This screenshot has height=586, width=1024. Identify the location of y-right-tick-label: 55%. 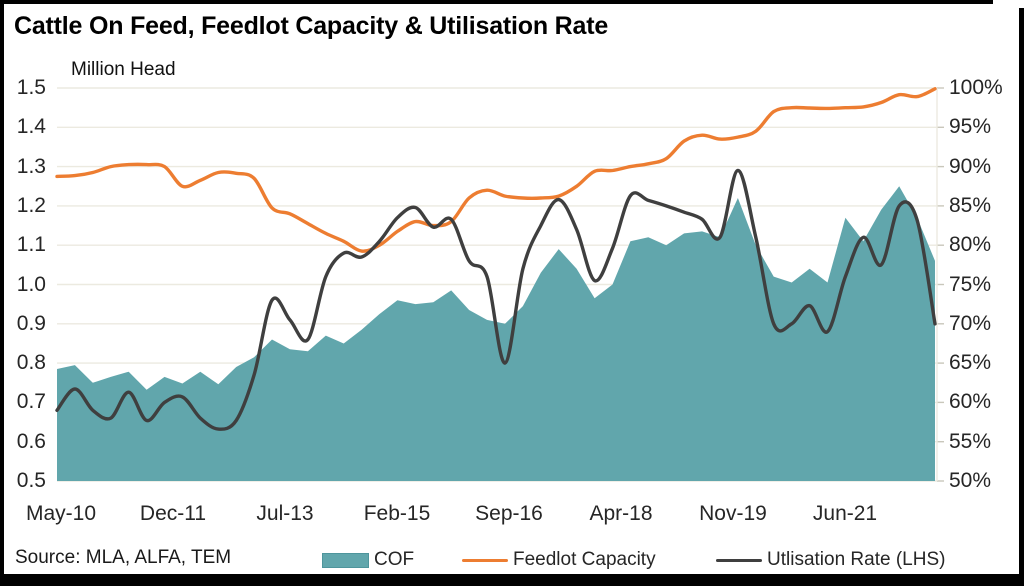
(970, 441).